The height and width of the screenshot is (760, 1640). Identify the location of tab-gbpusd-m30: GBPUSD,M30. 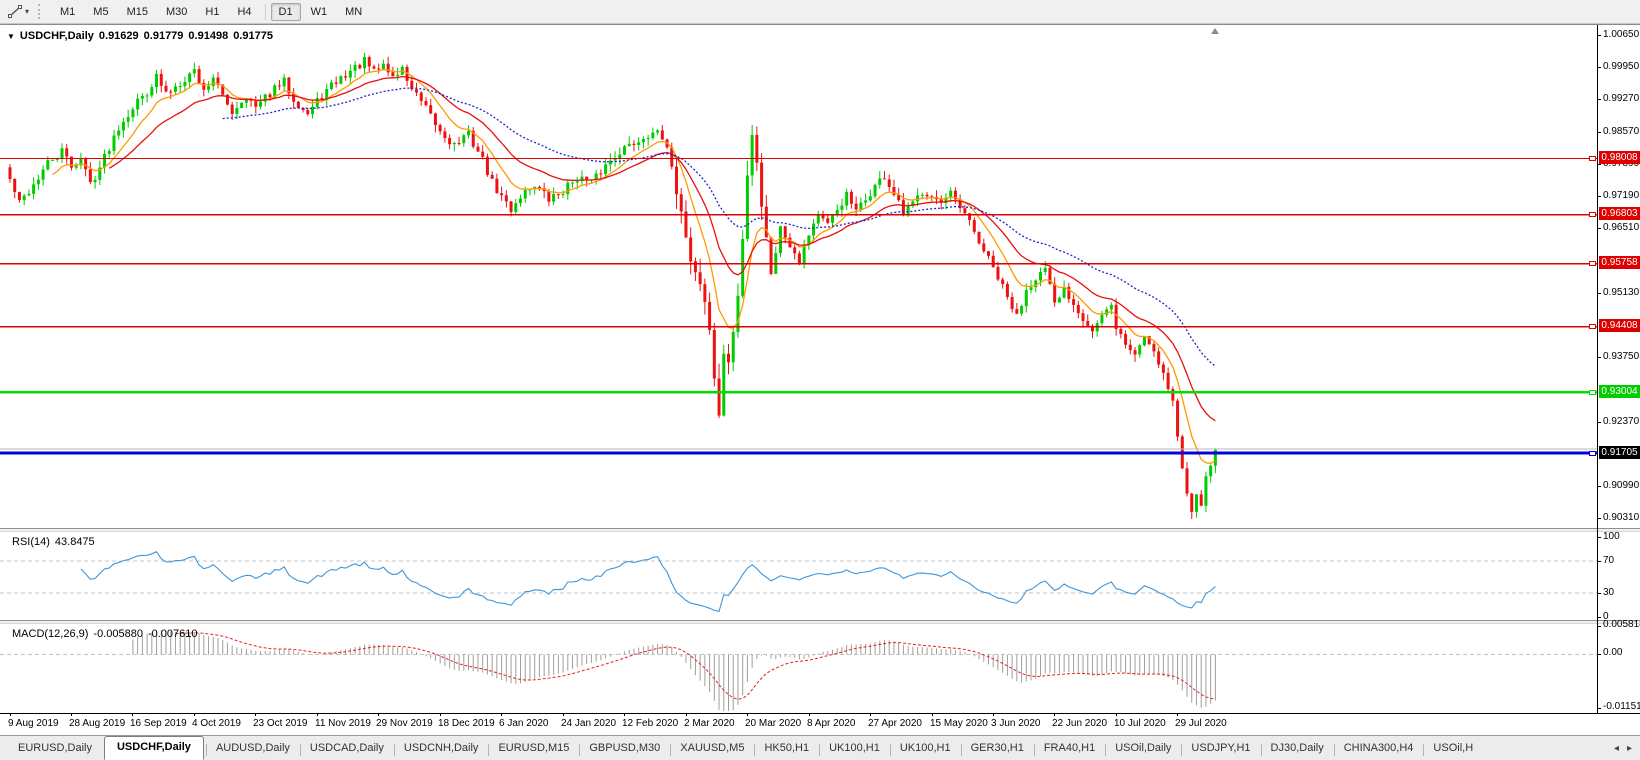
(624, 748).